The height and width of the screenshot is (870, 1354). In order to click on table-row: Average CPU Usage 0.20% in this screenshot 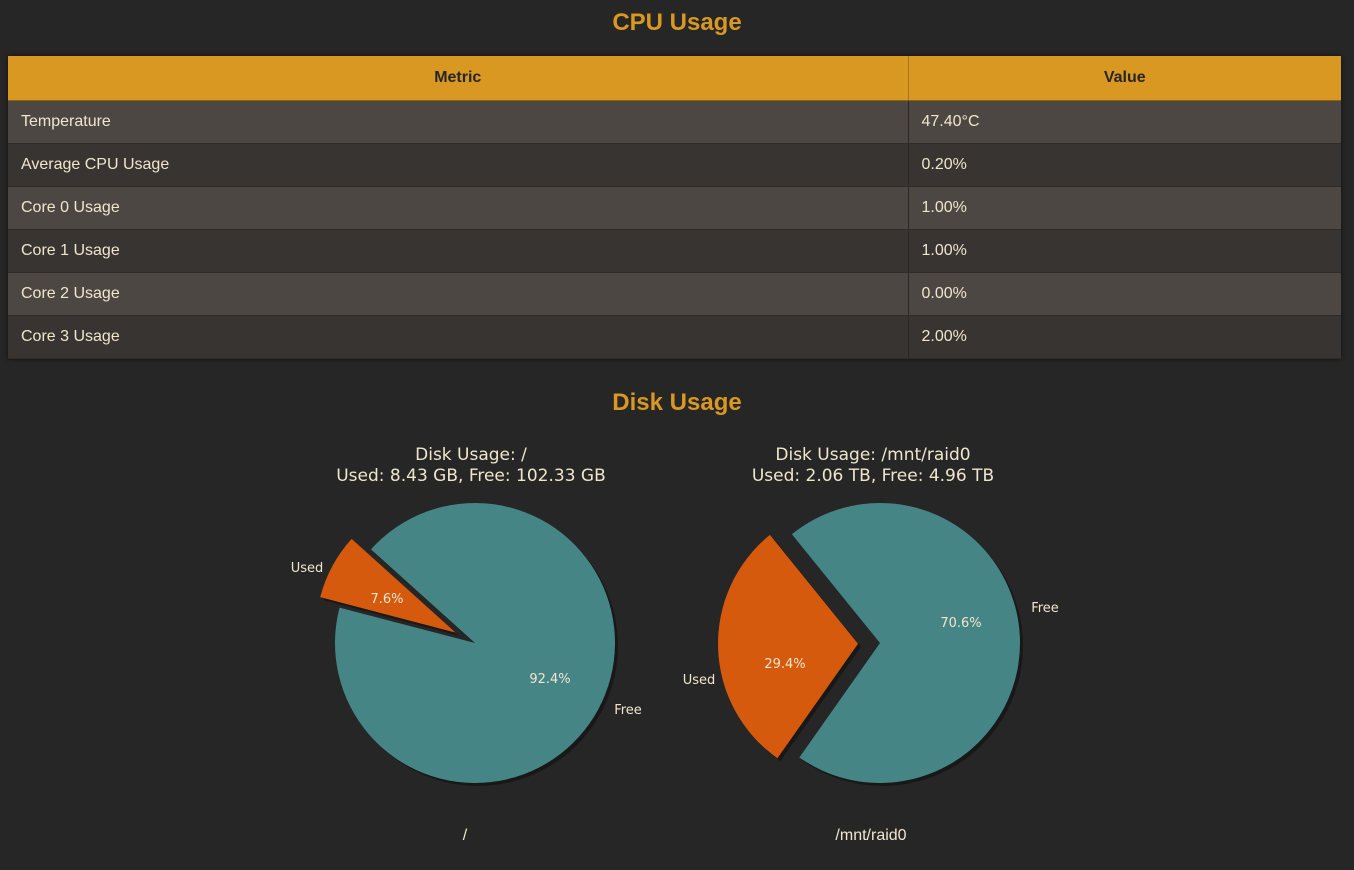, I will do `click(674, 165)`.